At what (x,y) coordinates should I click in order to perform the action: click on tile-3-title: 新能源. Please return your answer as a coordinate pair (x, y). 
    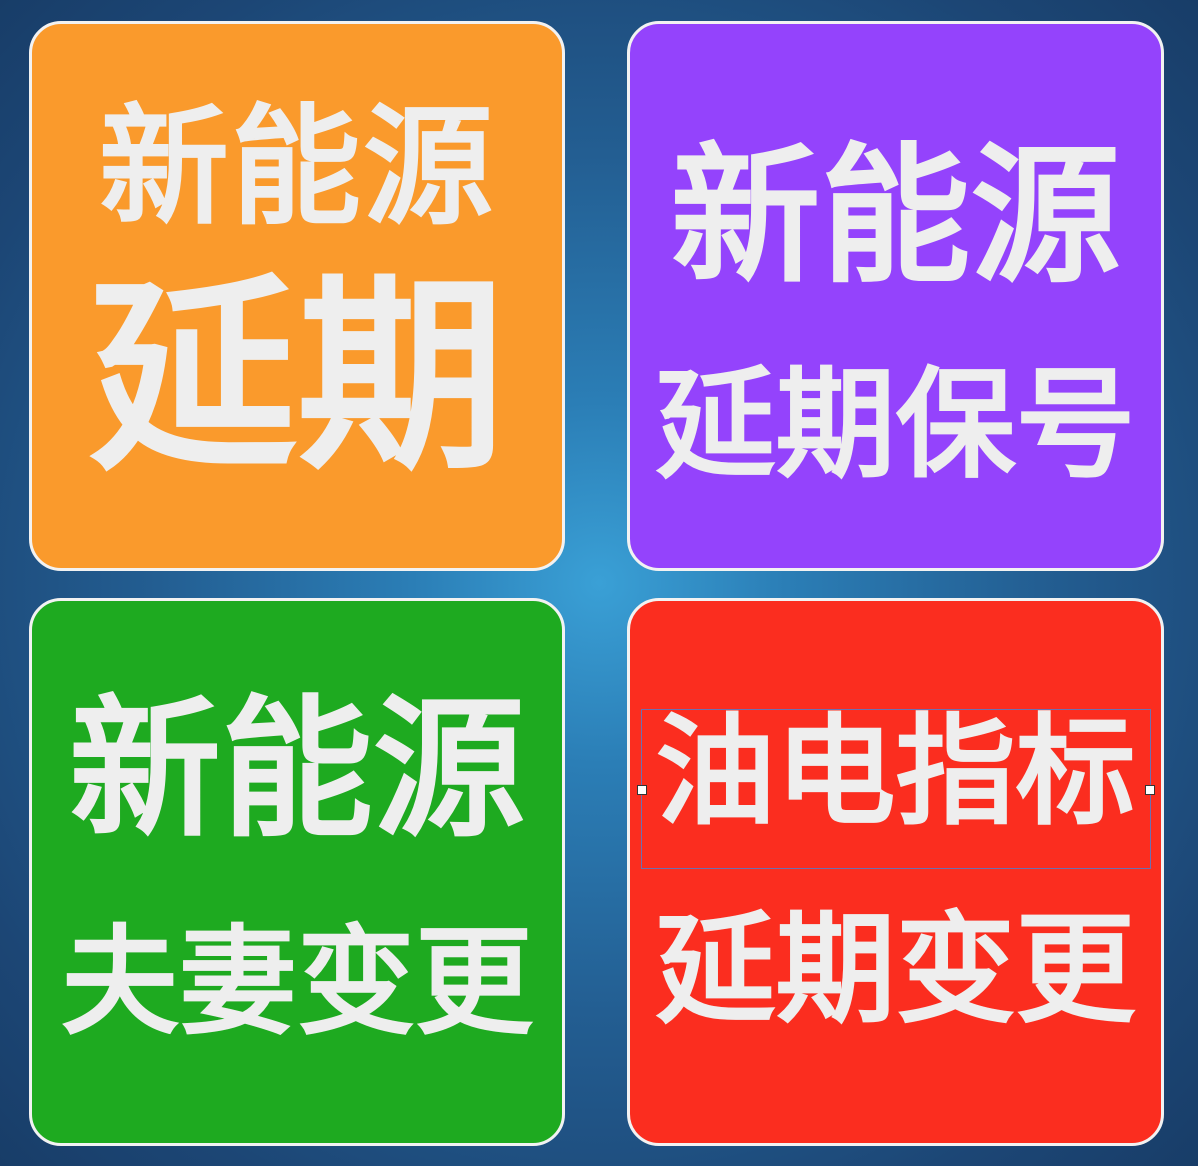
    Looking at the image, I should click on (297, 769).